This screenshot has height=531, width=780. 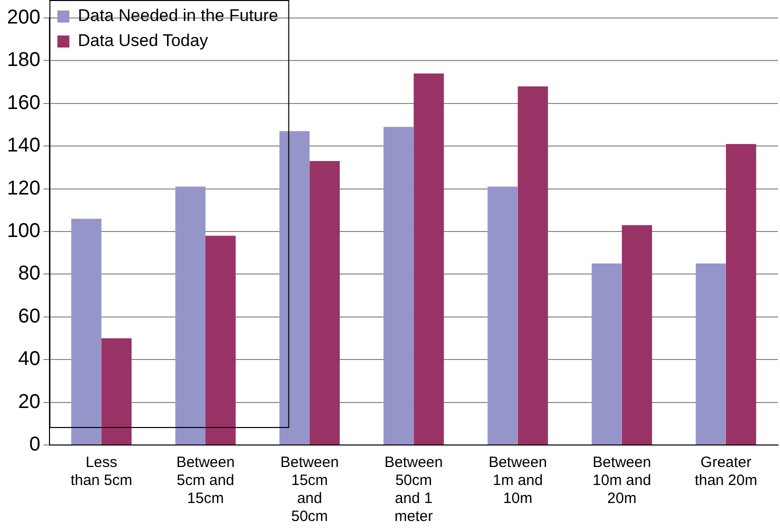 What do you see at coordinates (29, 401) in the screenshot?
I see `y-tick-label: 20` at bounding box center [29, 401].